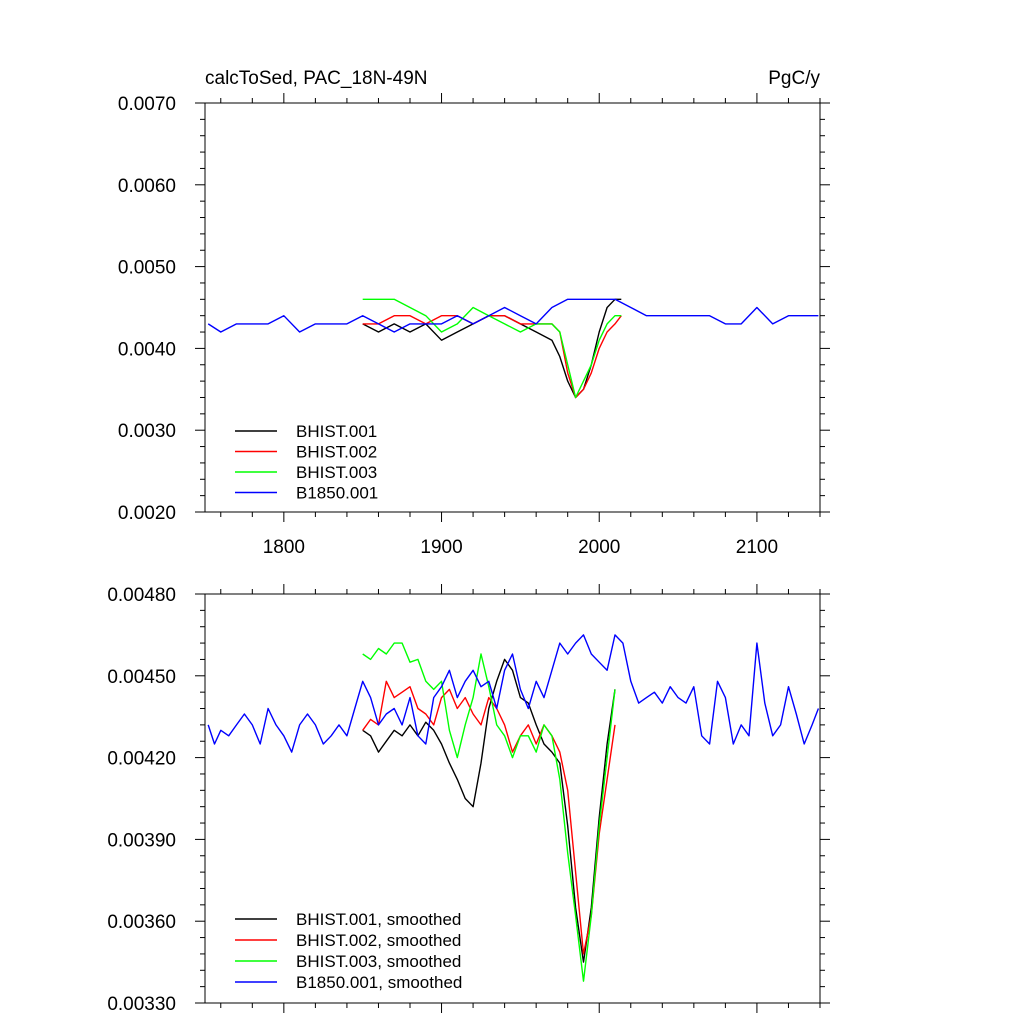 This screenshot has height=1024, width=1024. I want to click on y-tick-label: 0.00330, so click(141, 1004).